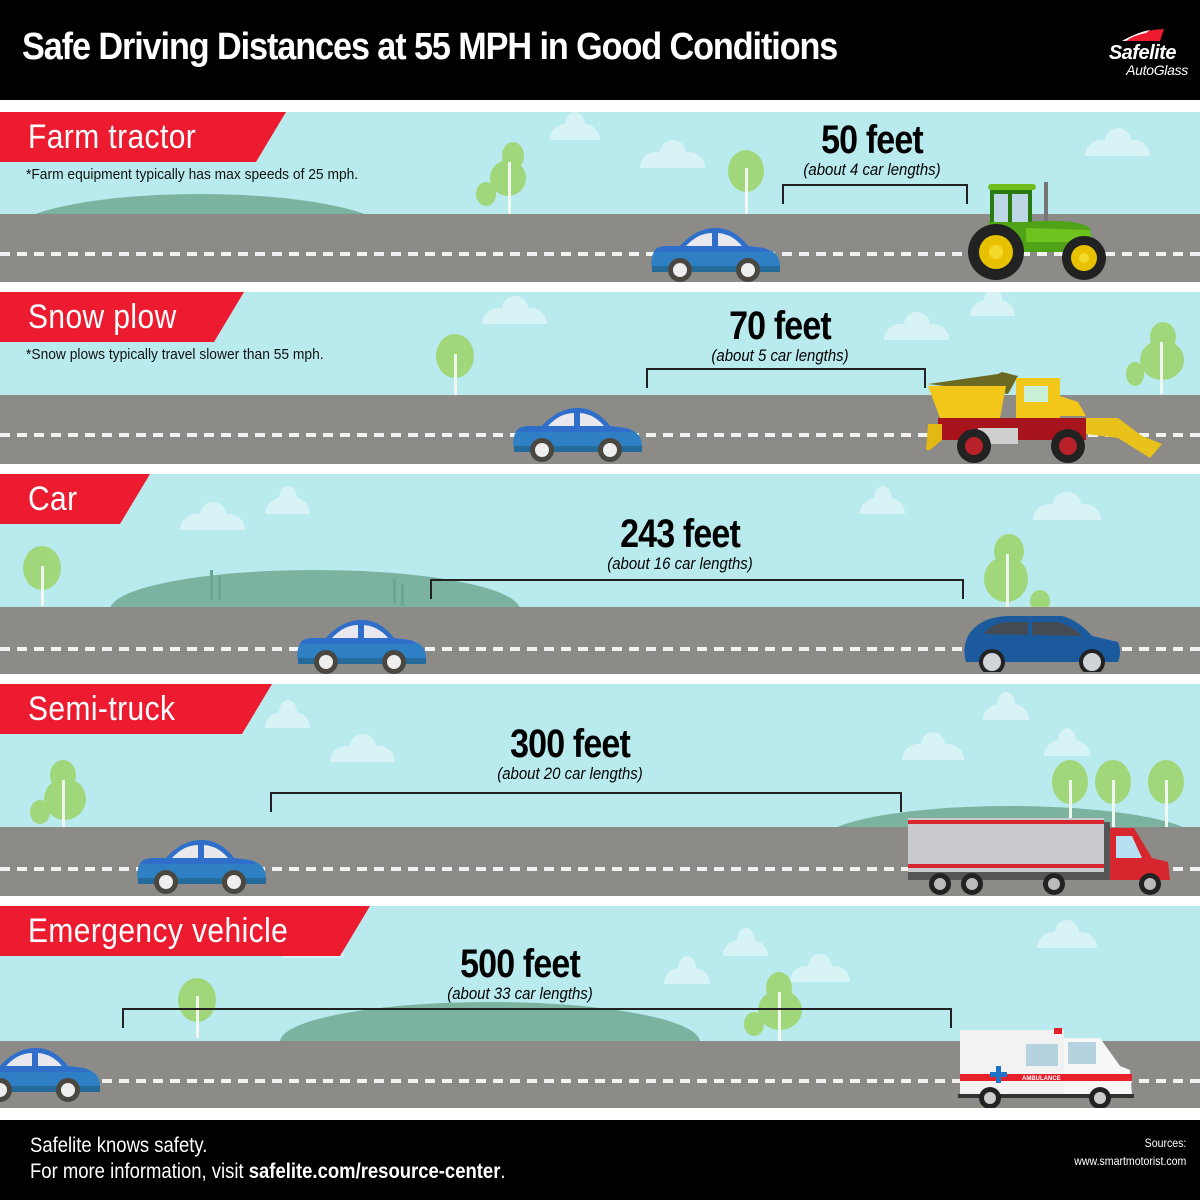 The width and height of the screenshot is (1200, 1200). Describe the element at coordinates (374, 1171) in the screenshot. I see `resource-center-link: safelite.com/resource-center` at that location.